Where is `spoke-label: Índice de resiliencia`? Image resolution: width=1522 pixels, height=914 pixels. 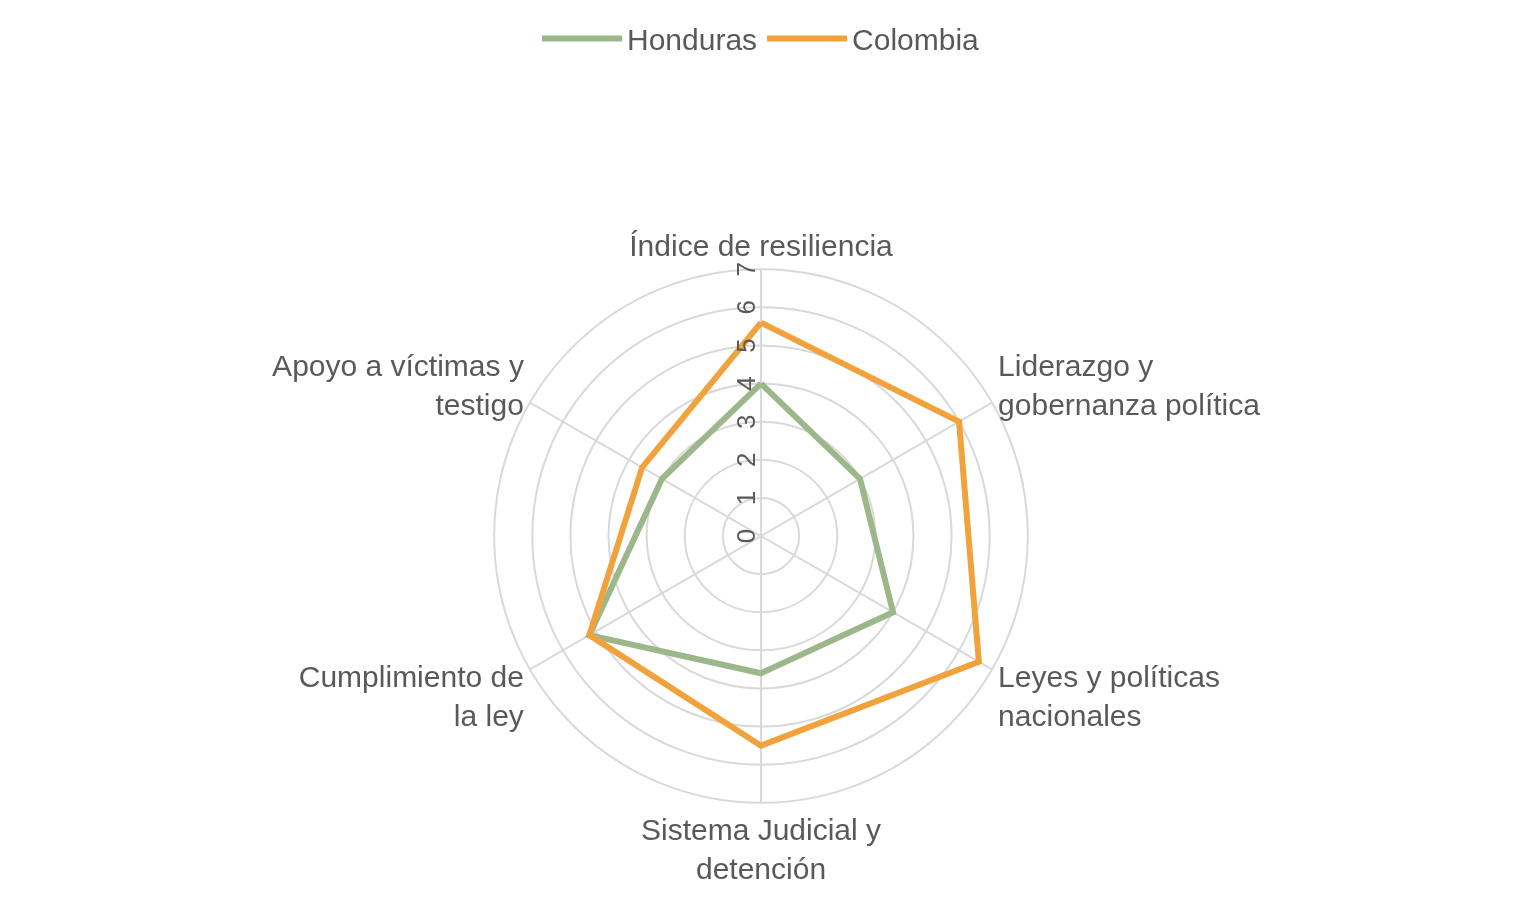 spoke-label: Índice de resiliencia is located at coordinates (761, 246).